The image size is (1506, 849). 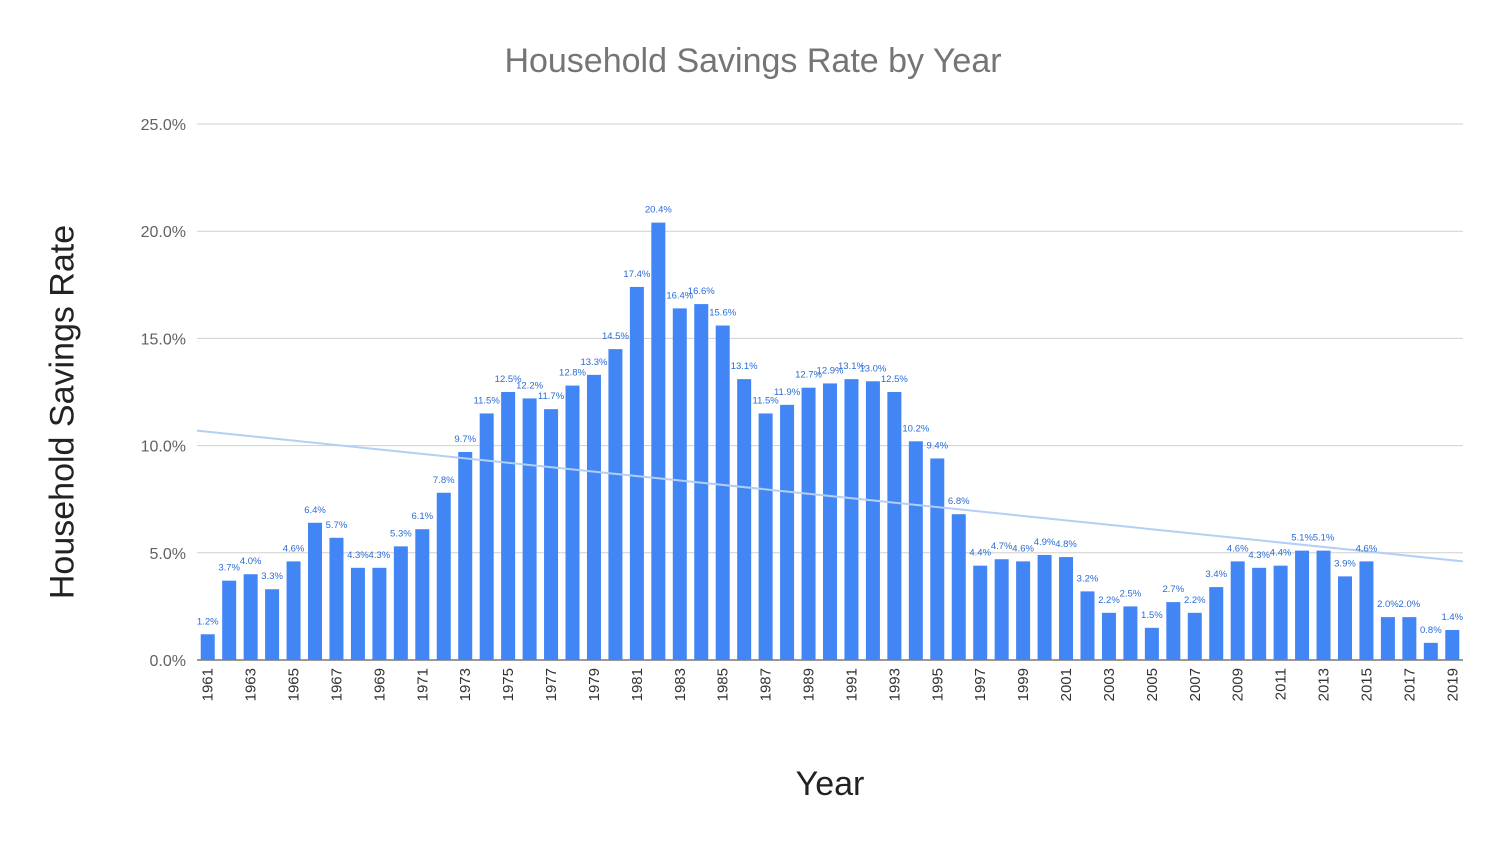 I want to click on data-label: 14.5%, so click(x=615, y=336).